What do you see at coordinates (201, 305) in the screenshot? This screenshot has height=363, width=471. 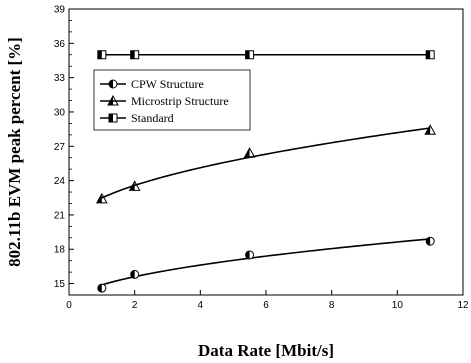 I see `x-tick-label: 4` at bounding box center [201, 305].